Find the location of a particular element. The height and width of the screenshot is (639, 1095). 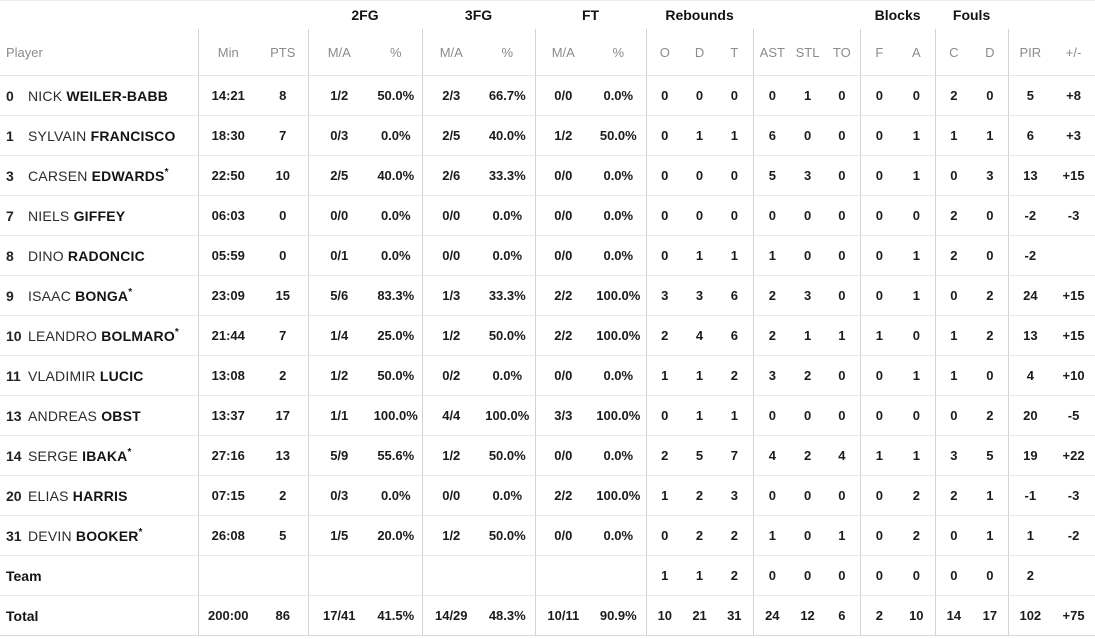

stat-cell: 24 is located at coordinates (1030, 295).